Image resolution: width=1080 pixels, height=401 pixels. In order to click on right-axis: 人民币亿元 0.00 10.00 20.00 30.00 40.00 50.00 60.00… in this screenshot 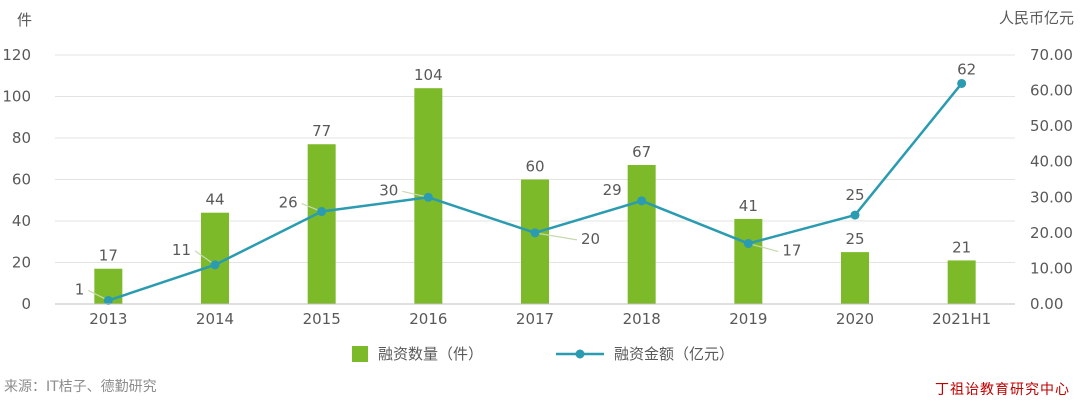, I will do `click(1036, 161)`.